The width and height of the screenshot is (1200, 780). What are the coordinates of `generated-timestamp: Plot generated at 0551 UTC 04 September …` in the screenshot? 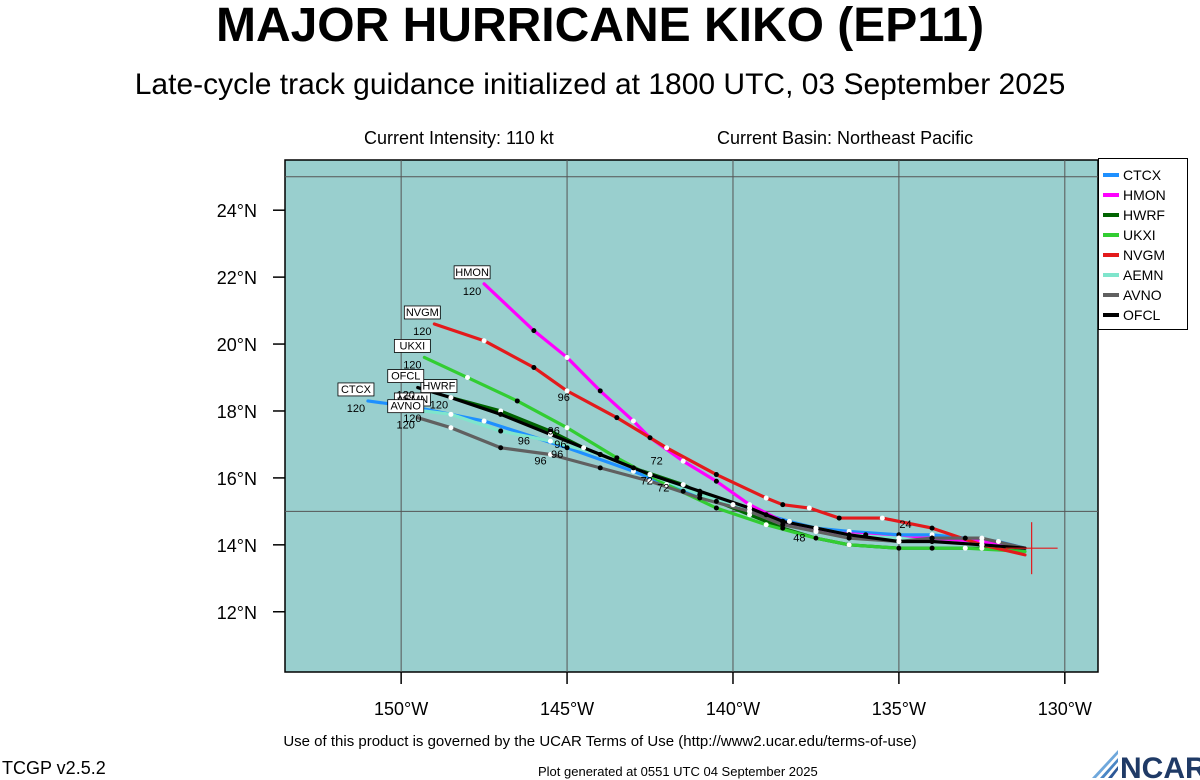 It's located at (678, 771).